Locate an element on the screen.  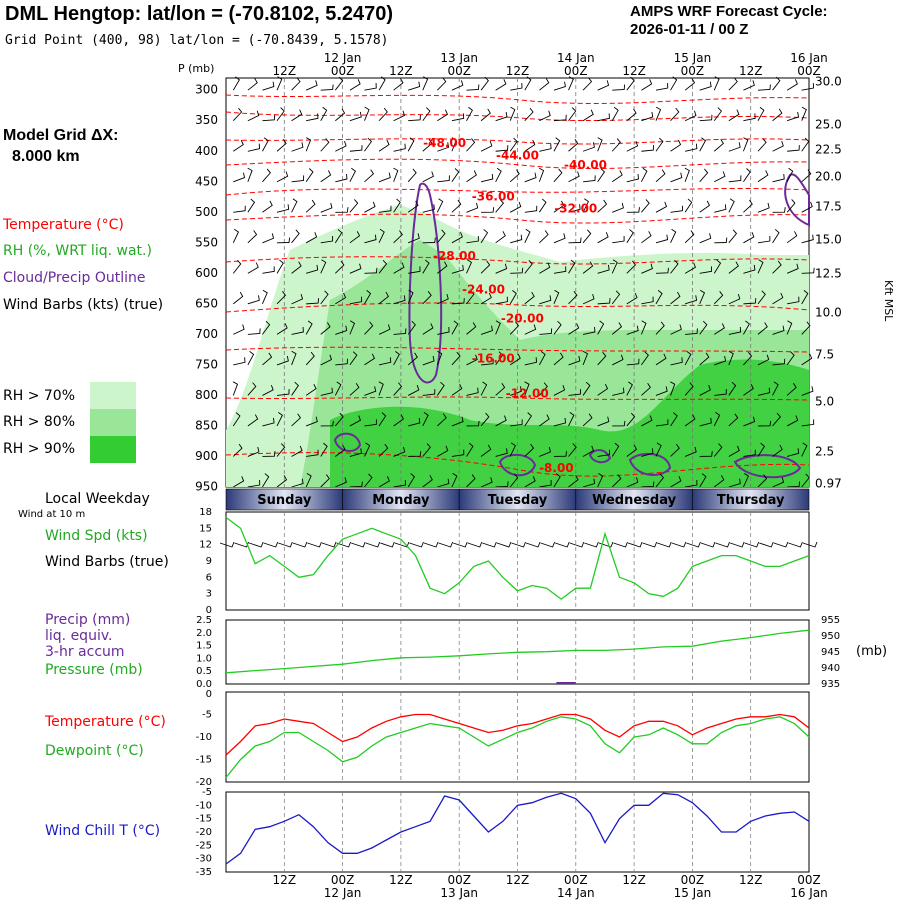
wind-10m-label: Wind at 10 m is located at coordinates (52, 514).